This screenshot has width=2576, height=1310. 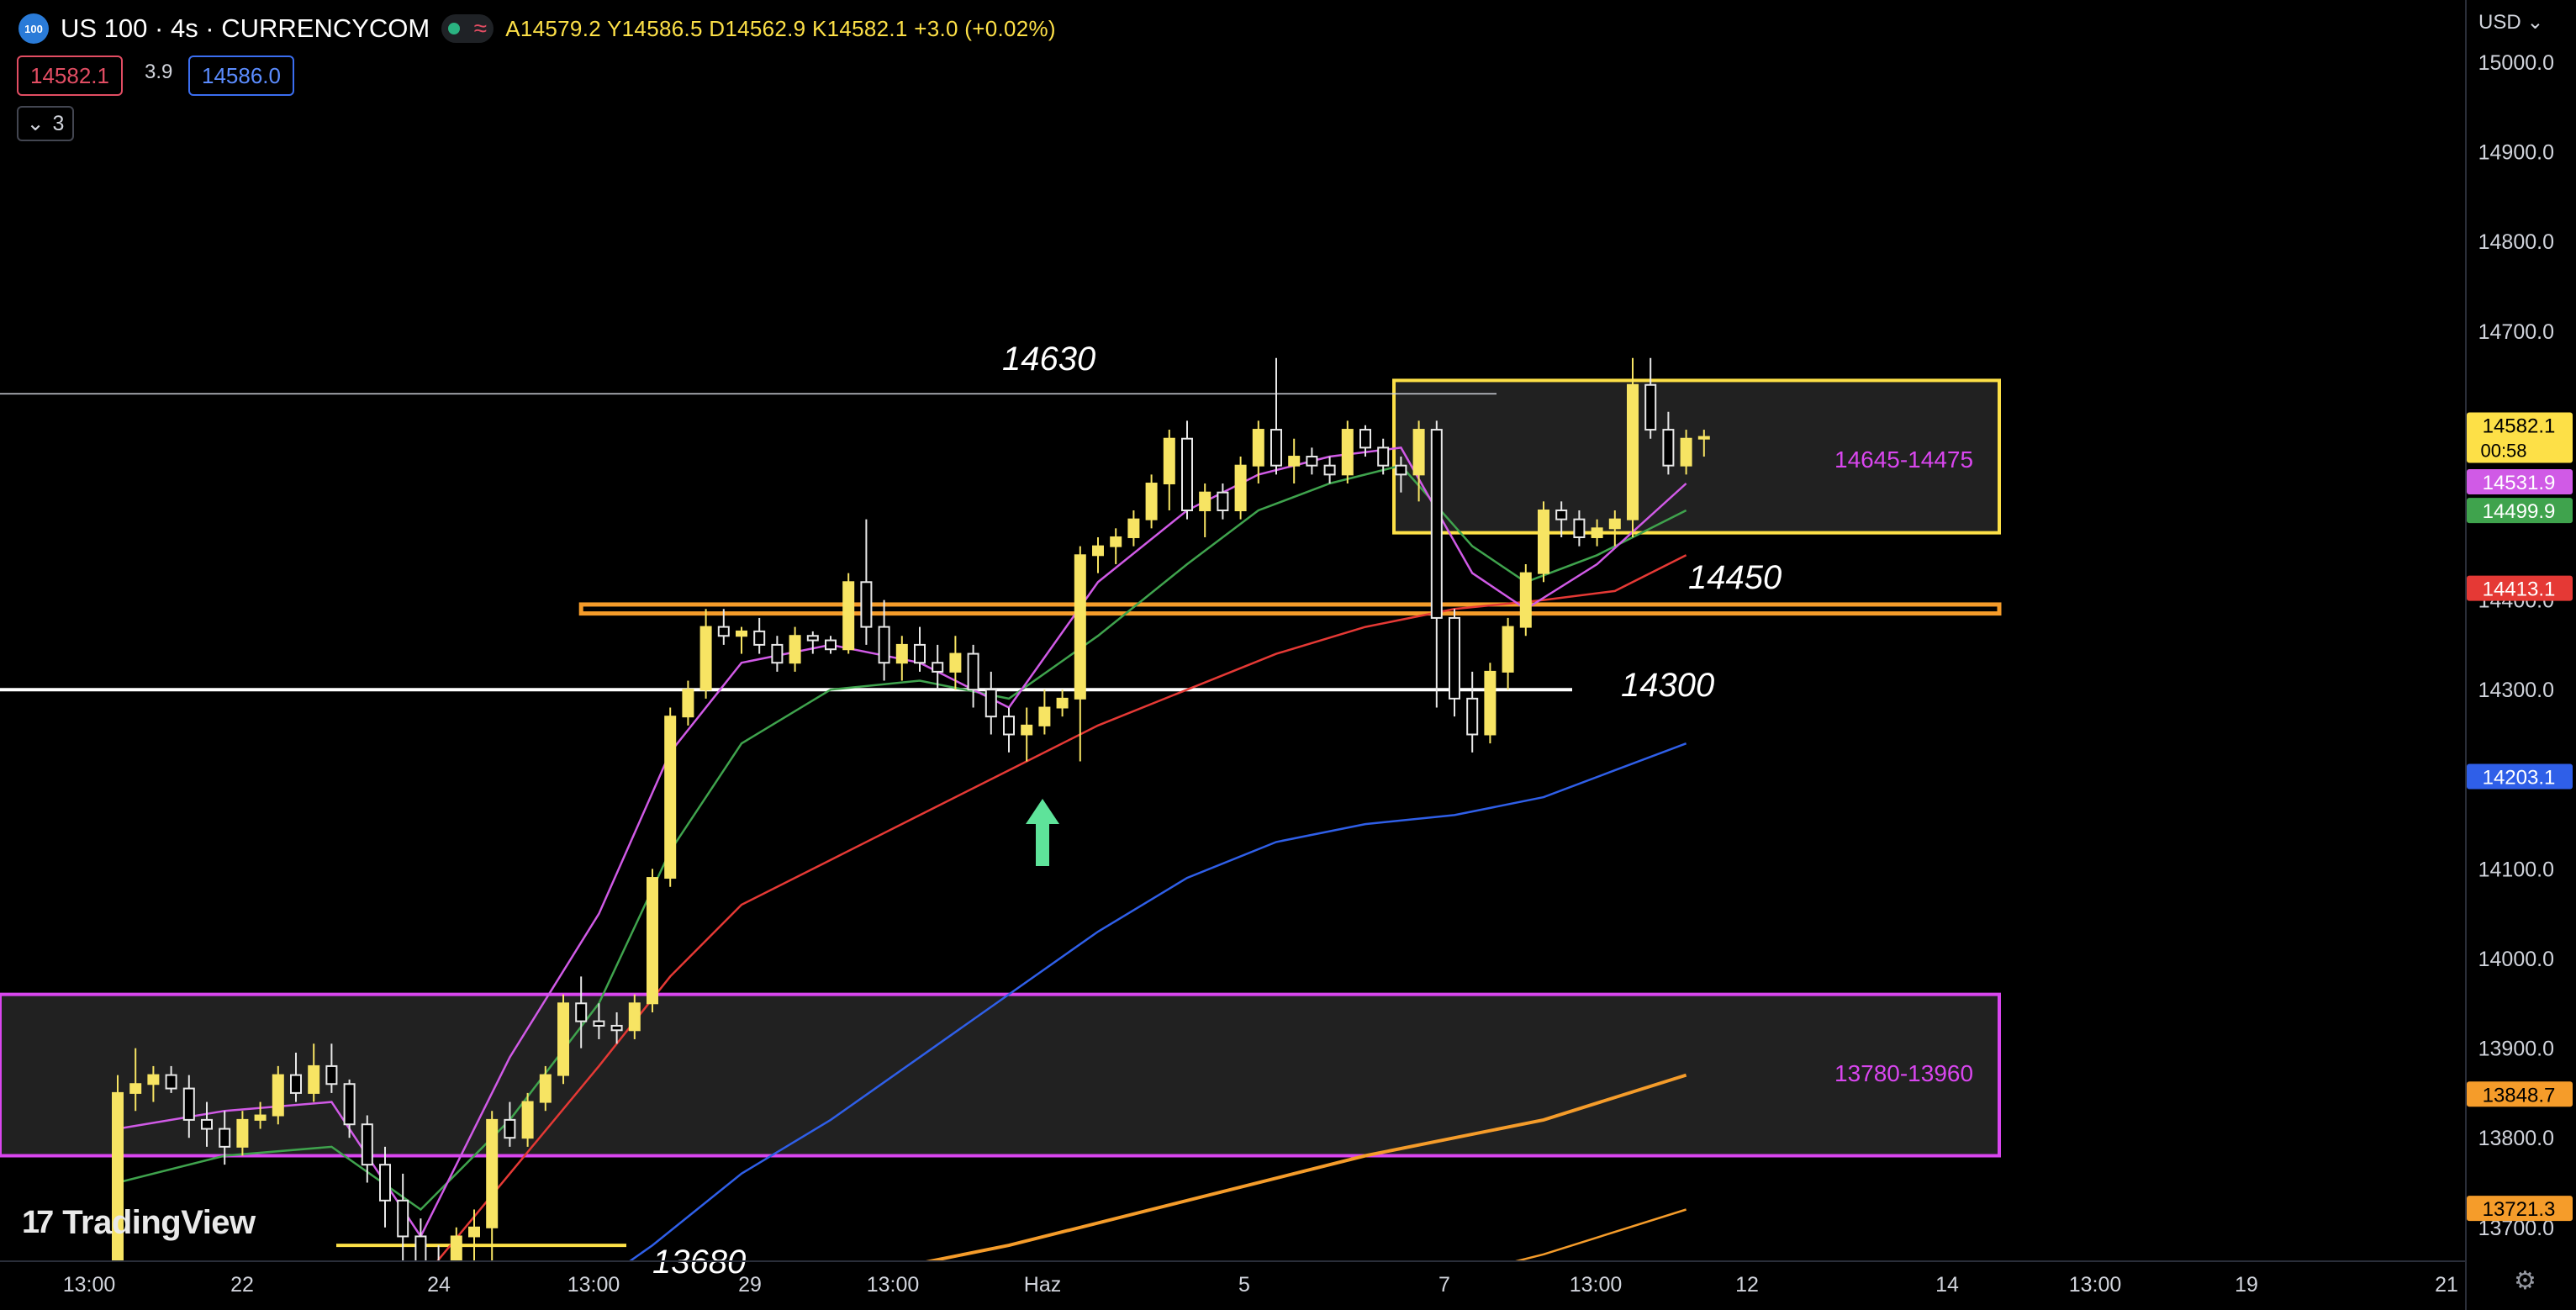 What do you see at coordinates (139, 1223) in the screenshot?
I see `tradingview-logo: 17 TradingView` at bounding box center [139, 1223].